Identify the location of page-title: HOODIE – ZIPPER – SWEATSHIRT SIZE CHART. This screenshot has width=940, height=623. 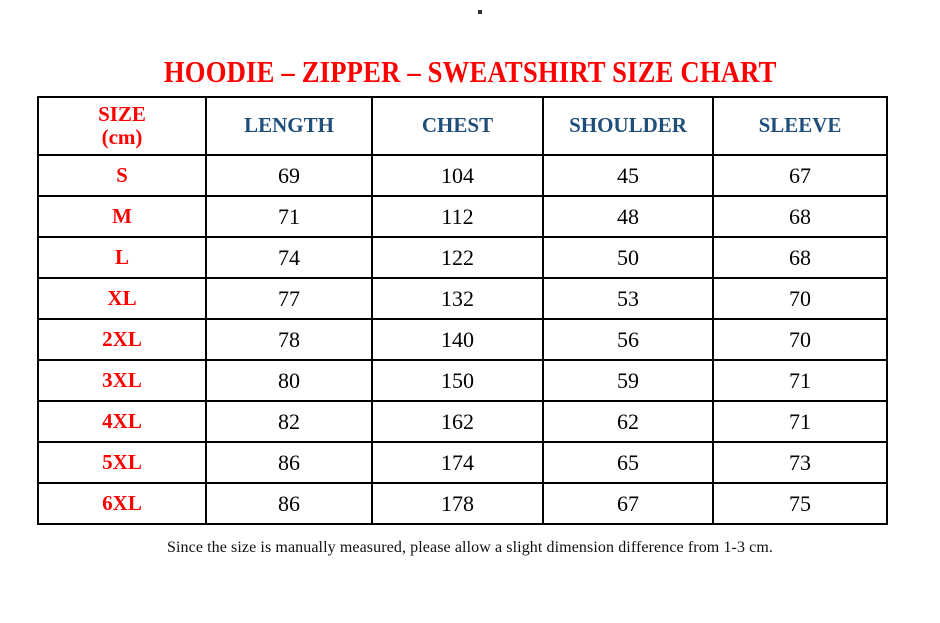
(470, 72).